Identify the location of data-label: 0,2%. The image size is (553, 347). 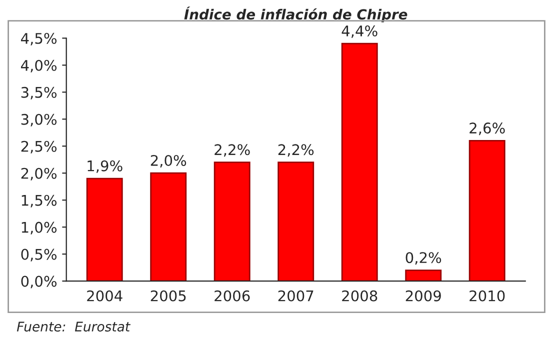
(424, 258).